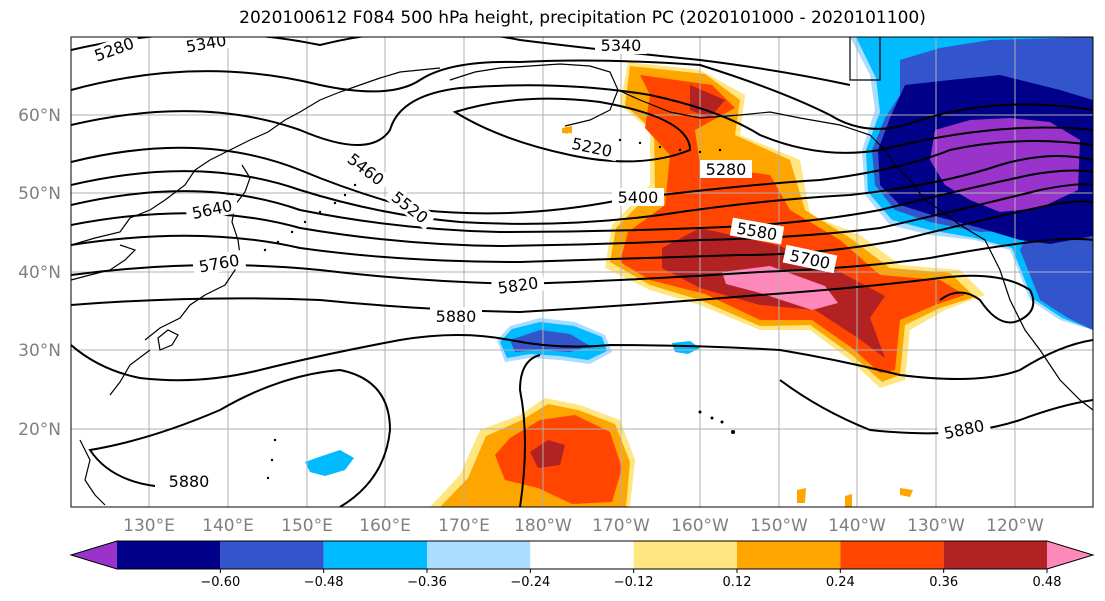 The image size is (1105, 601). I want to click on colorbar-tick-label: −0.60, so click(220, 582).